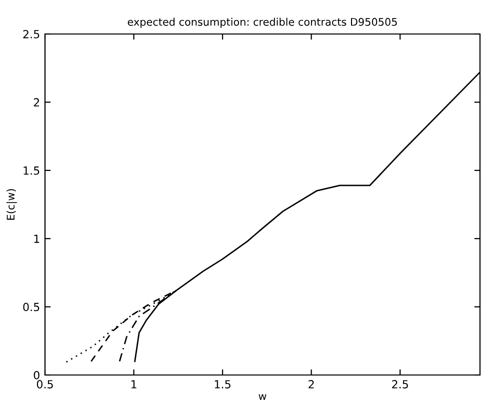  What do you see at coordinates (311, 384) in the screenshot?
I see `x-tick-label: 2` at bounding box center [311, 384].